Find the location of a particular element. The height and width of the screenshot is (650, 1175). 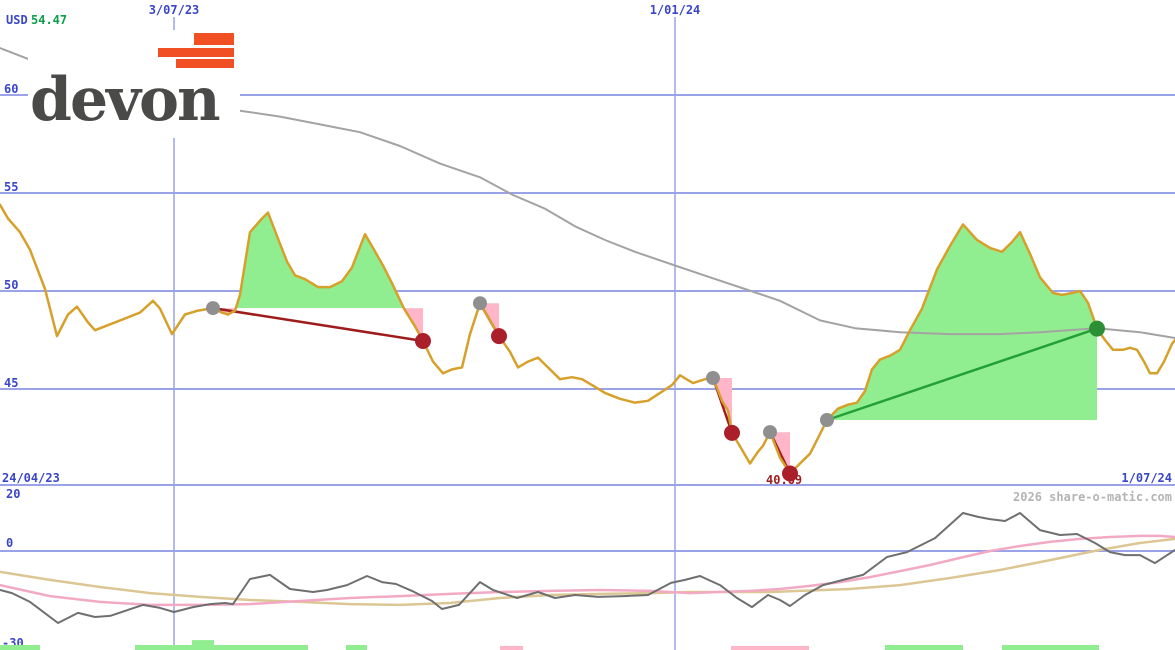

x-tick-label-2: 1/01/24 is located at coordinates (675, 10).